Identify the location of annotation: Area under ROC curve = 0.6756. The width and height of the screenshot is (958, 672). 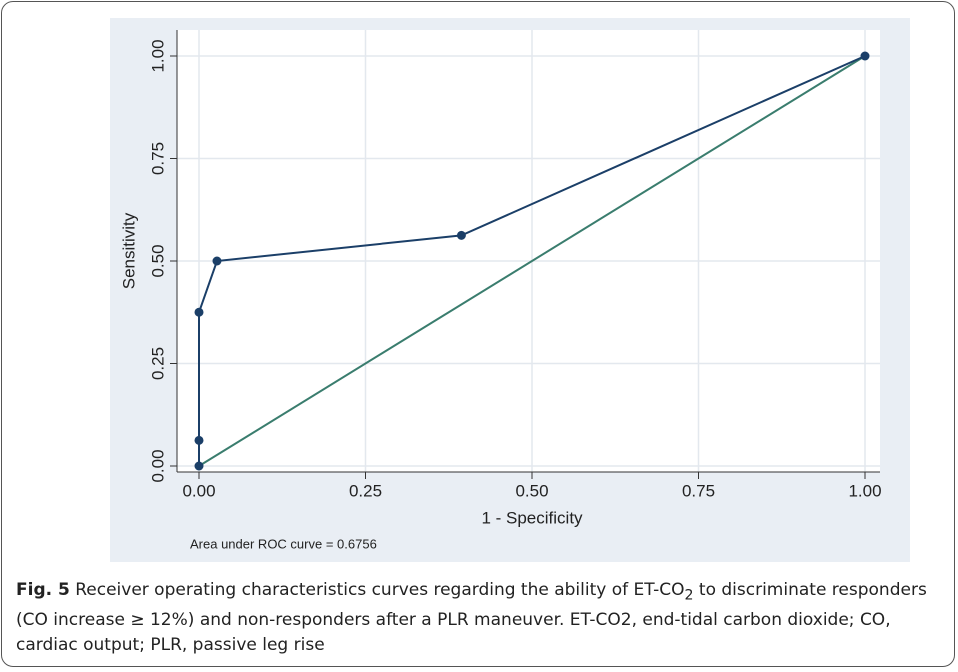
(283, 543).